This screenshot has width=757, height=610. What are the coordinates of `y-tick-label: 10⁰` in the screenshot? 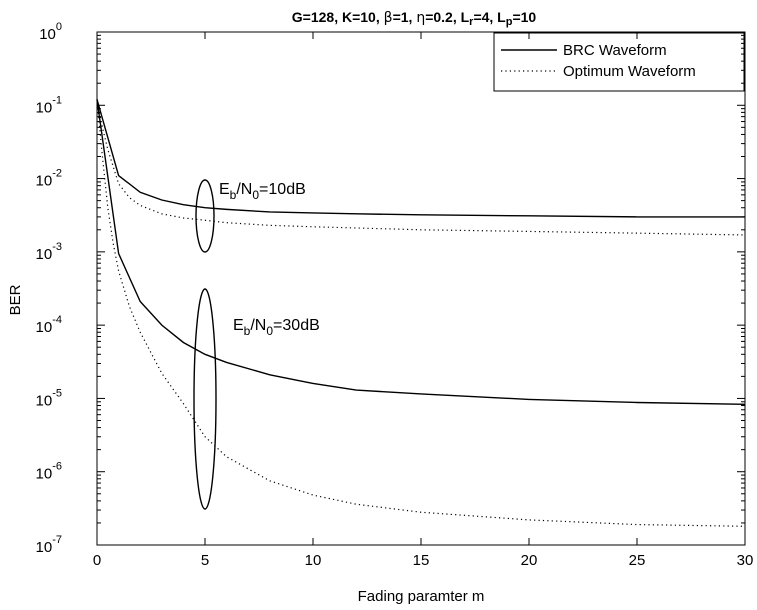 It's located at (50, 32).